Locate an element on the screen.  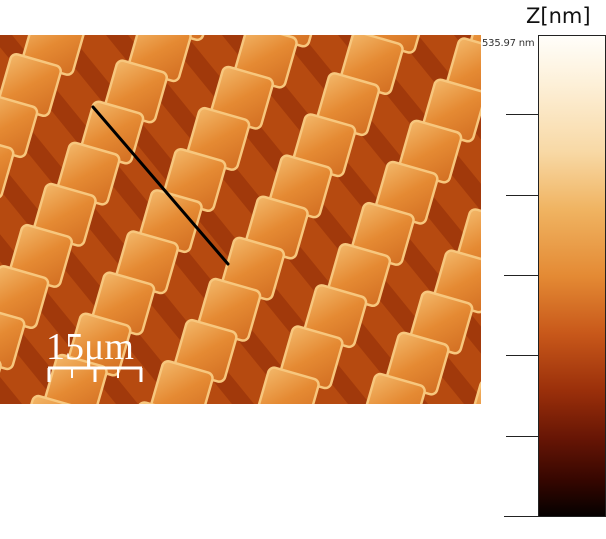
dark-stripe is located at coordinates (11, 390).